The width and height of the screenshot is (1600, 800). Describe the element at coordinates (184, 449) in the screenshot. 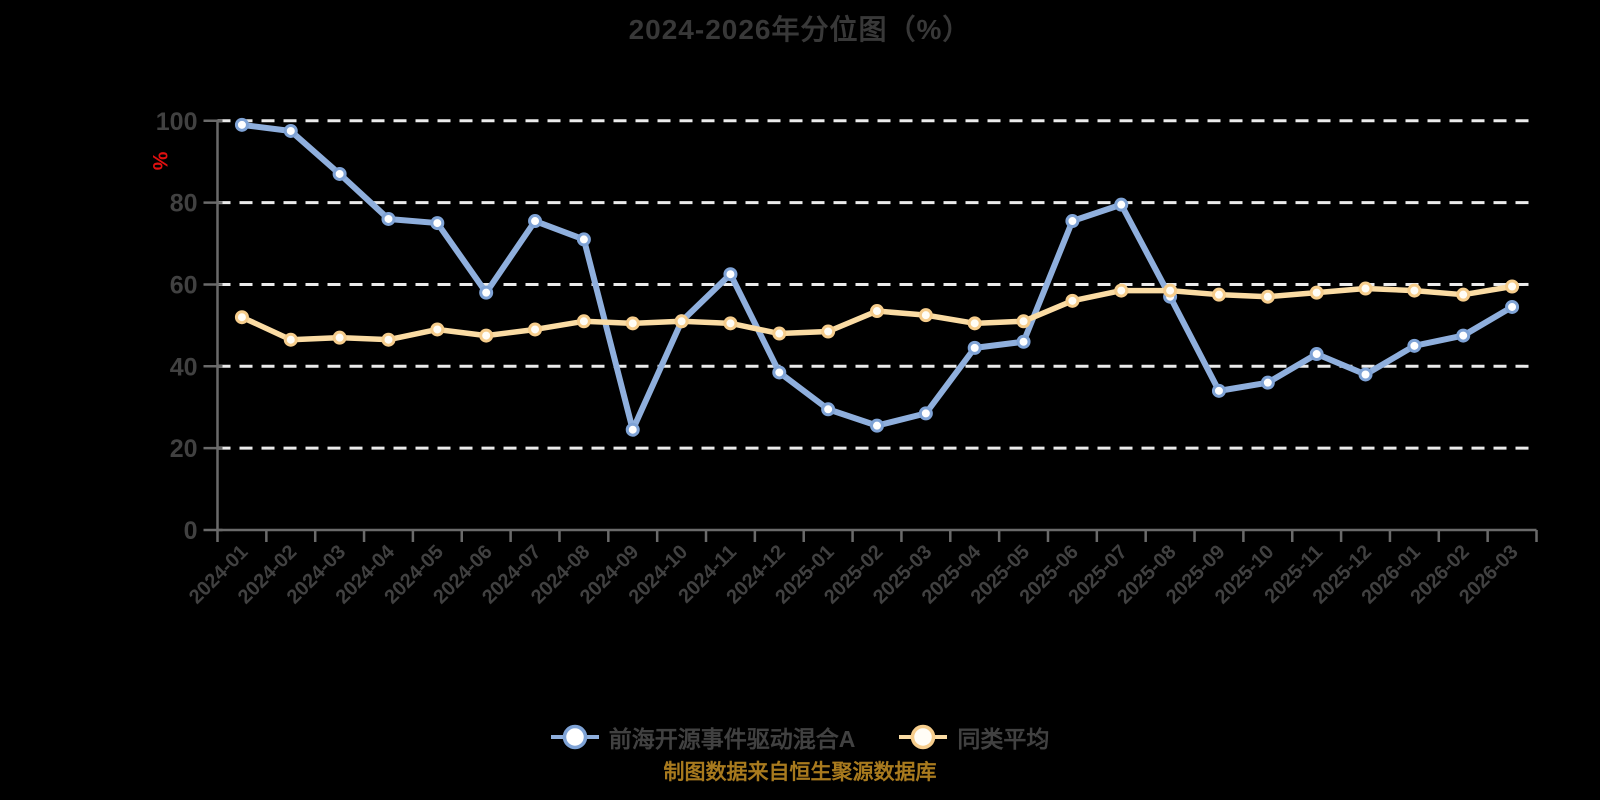

I see `y-axis-label: 20` at that location.